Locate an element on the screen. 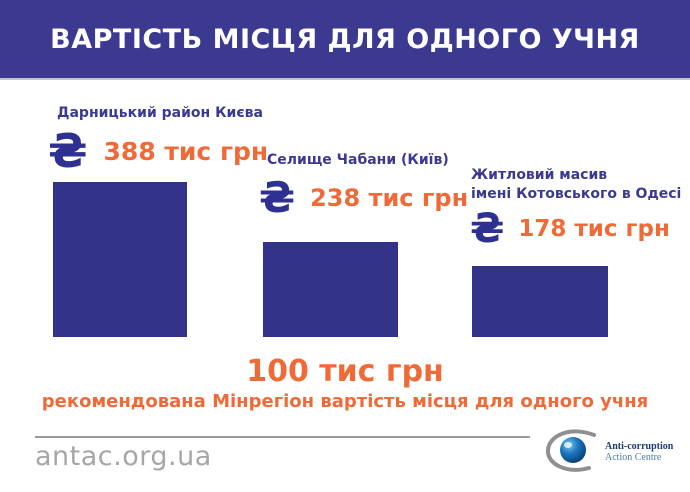 This screenshot has height=492, width=690. bar-category-label-line1: Житловий масив is located at coordinates (539, 175).